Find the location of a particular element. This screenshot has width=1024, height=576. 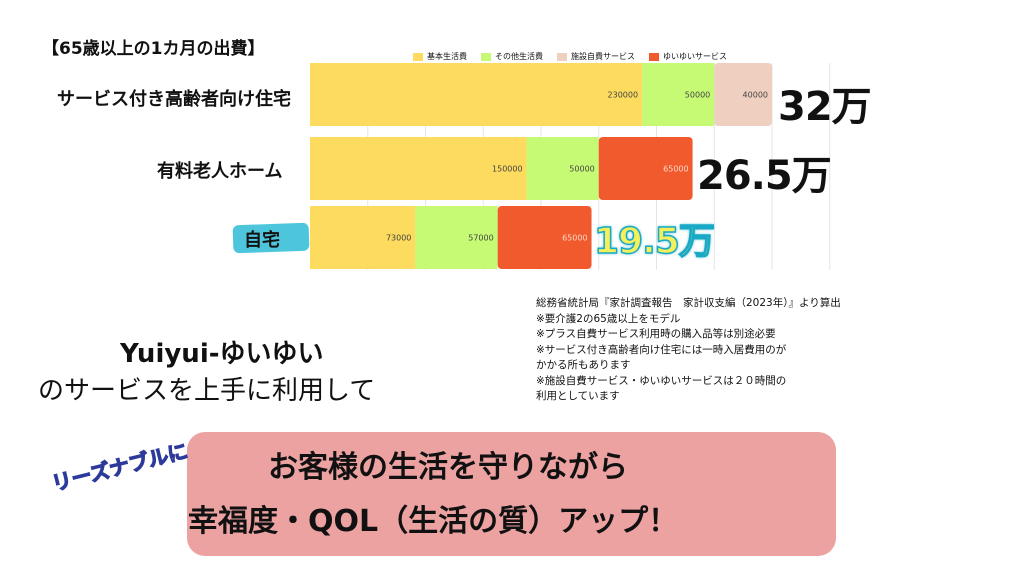

bar-value-label: 73000 is located at coordinates (398, 238).